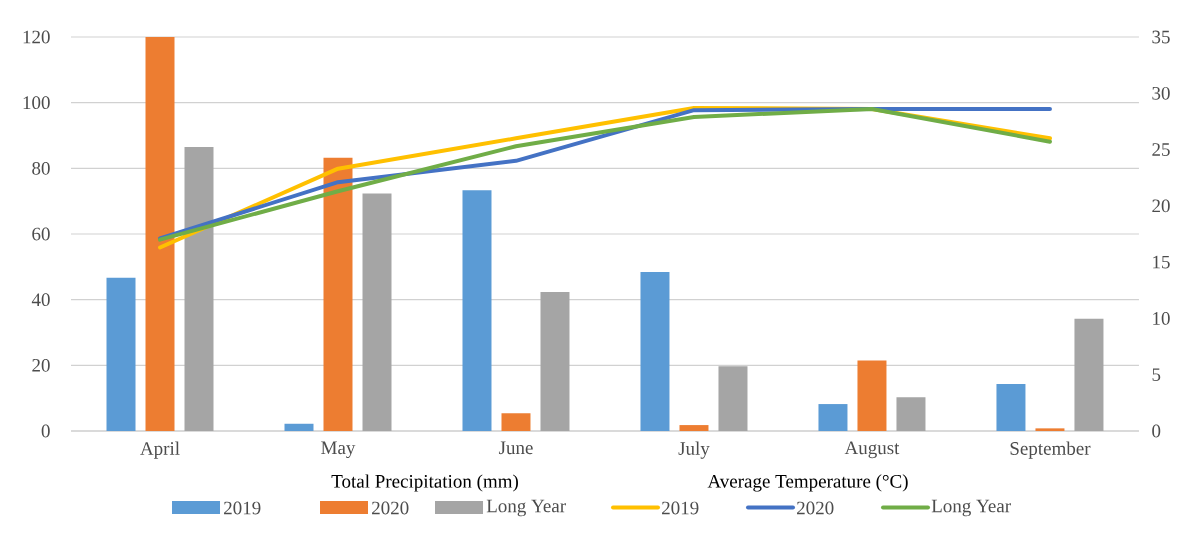 This screenshot has width=1179, height=535. What do you see at coordinates (36, 37) in the screenshot?
I see `y-tick-label: 120` at bounding box center [36, 37].